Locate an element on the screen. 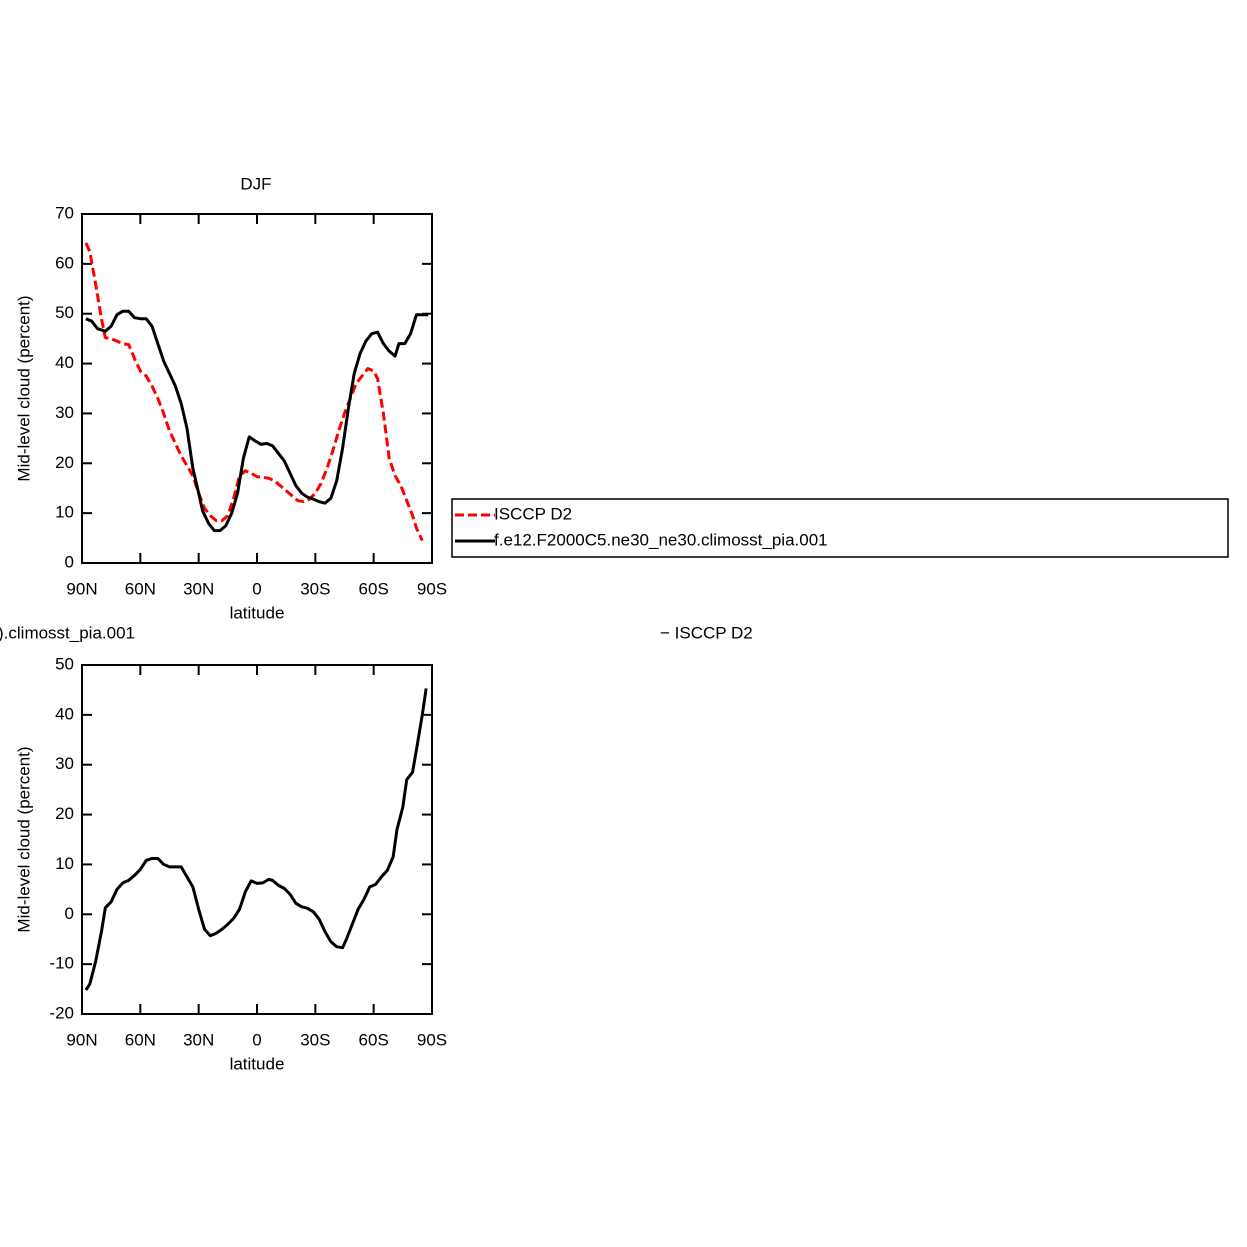 The image size is (1247, 1247). y-tick-label: 60 is located at coordinates (64, 262).